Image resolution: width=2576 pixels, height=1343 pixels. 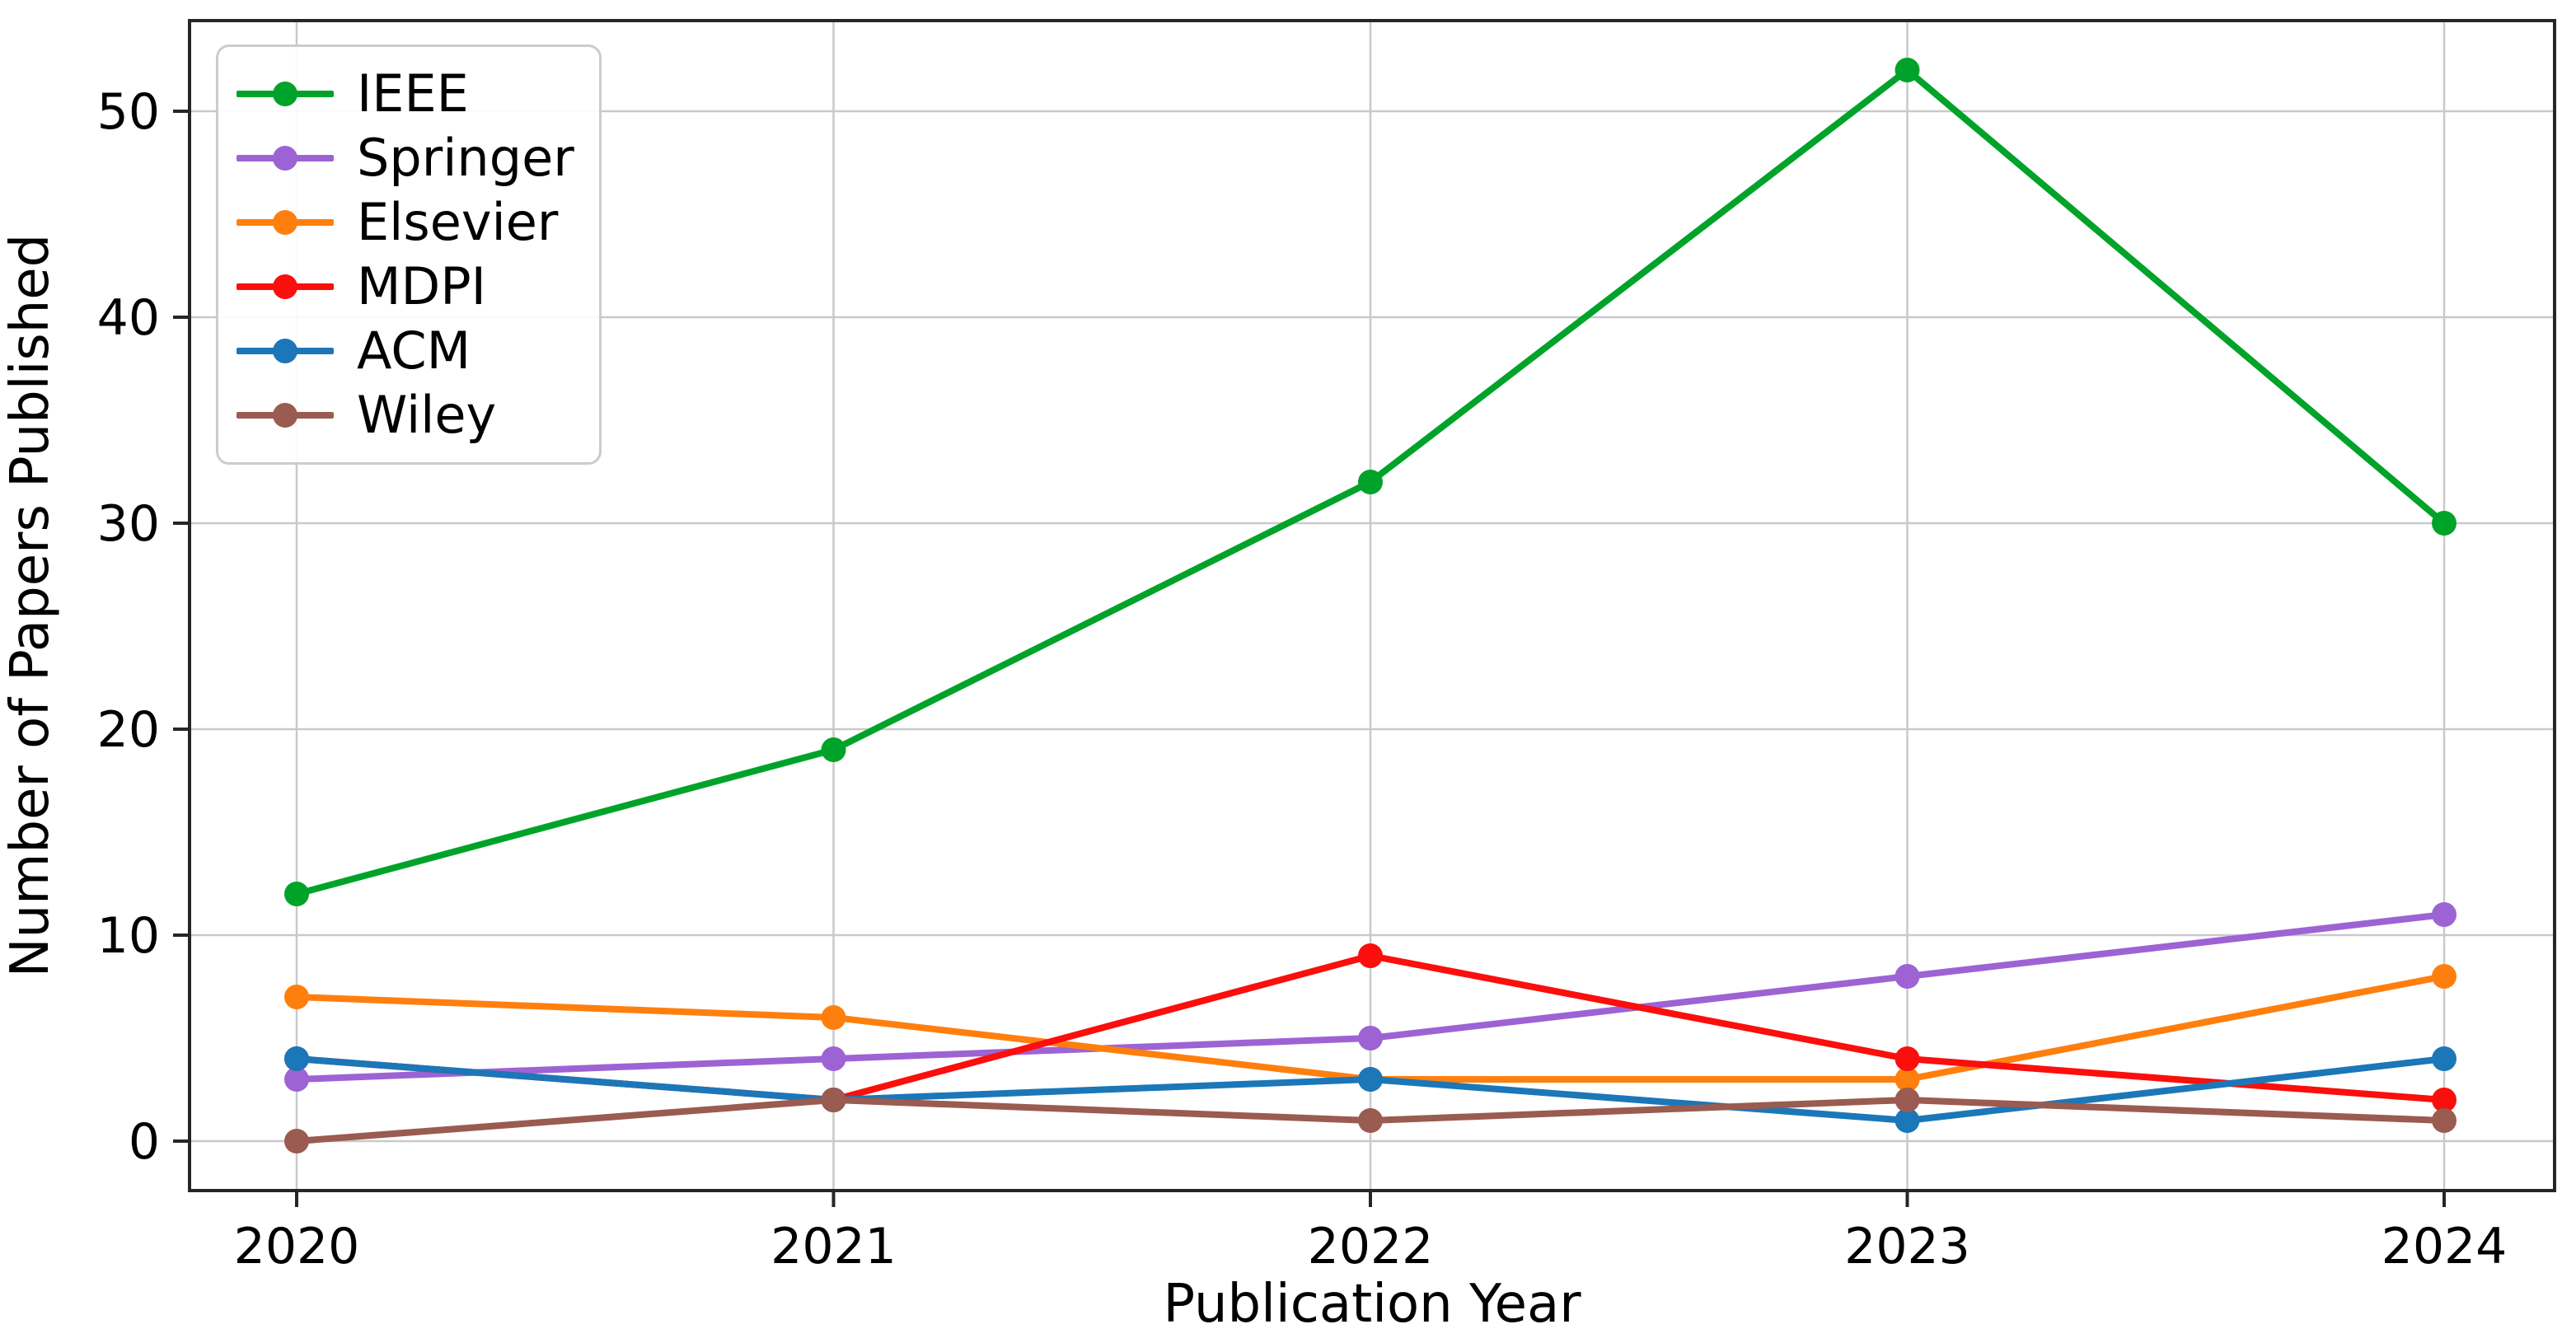 I want to click on y-tick-label: 10, so click(x=128, y=936).